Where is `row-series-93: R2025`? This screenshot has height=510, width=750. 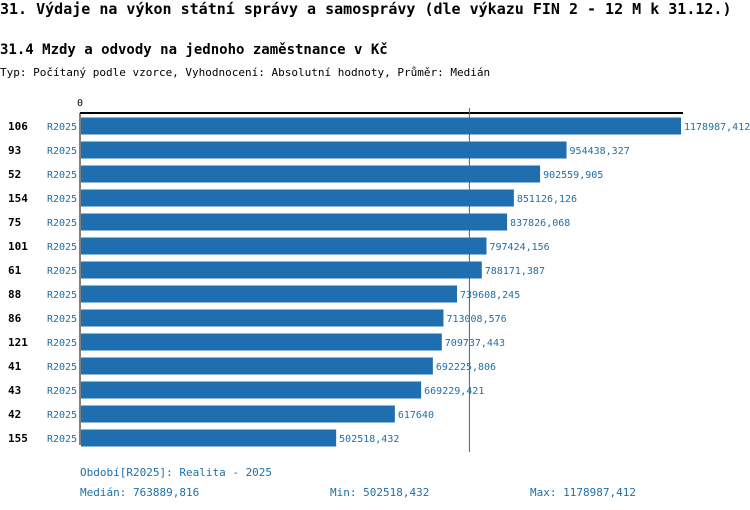 row-series-93: R2025 is located at coordinates (62, 151).